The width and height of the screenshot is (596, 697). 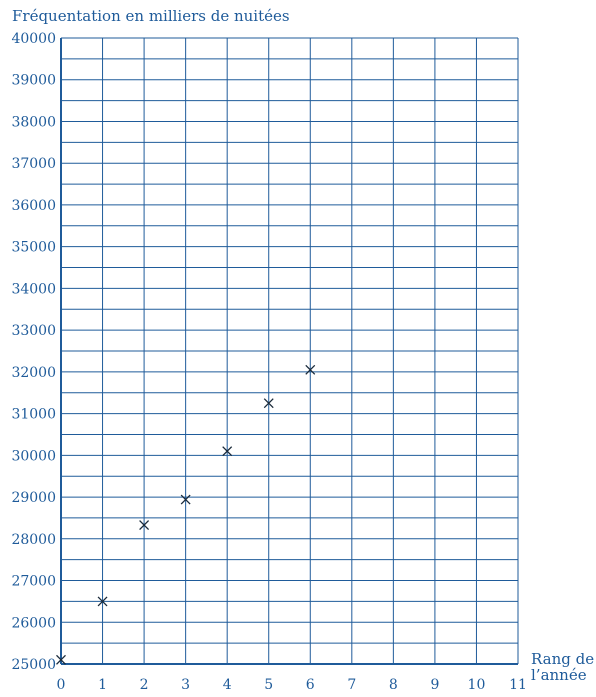 What do you see at coordinates (268, 685) in the screenshot?
I see `x-tick-label: 5` at bounding box center [268, 685].